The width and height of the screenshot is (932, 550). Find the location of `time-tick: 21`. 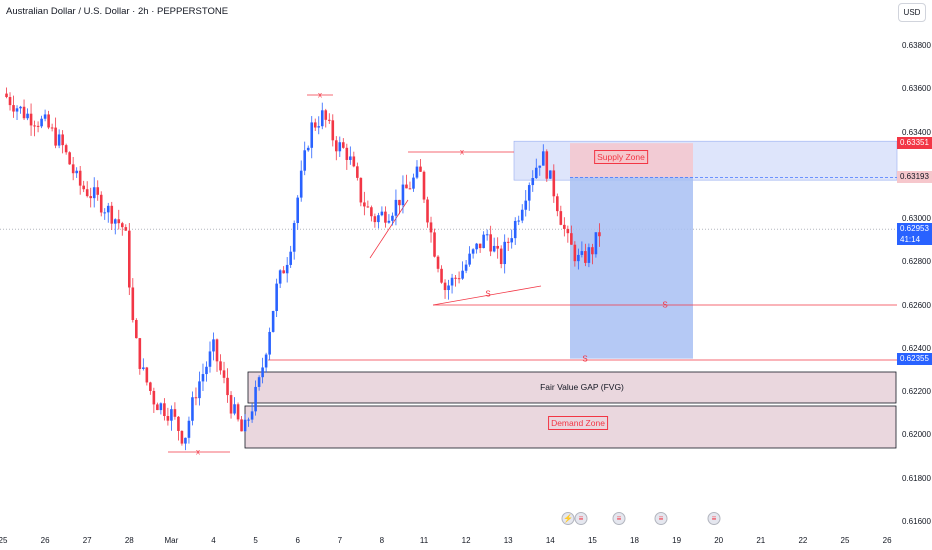

time-tick: 21 is located at coordinates (761, 540).